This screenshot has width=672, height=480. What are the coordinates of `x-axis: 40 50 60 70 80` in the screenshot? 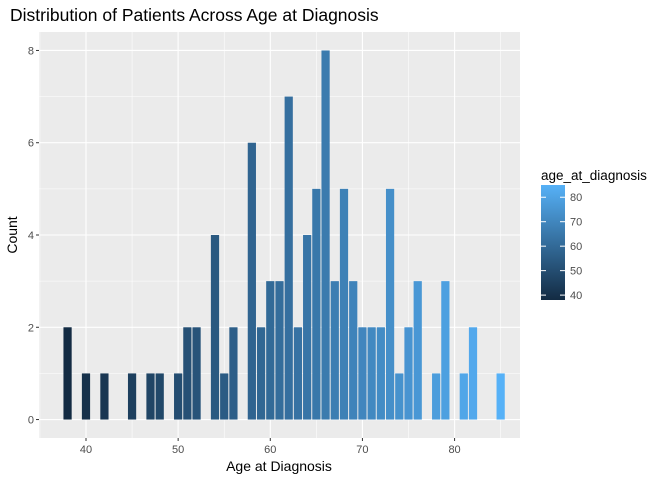 It's located at (270, 447).